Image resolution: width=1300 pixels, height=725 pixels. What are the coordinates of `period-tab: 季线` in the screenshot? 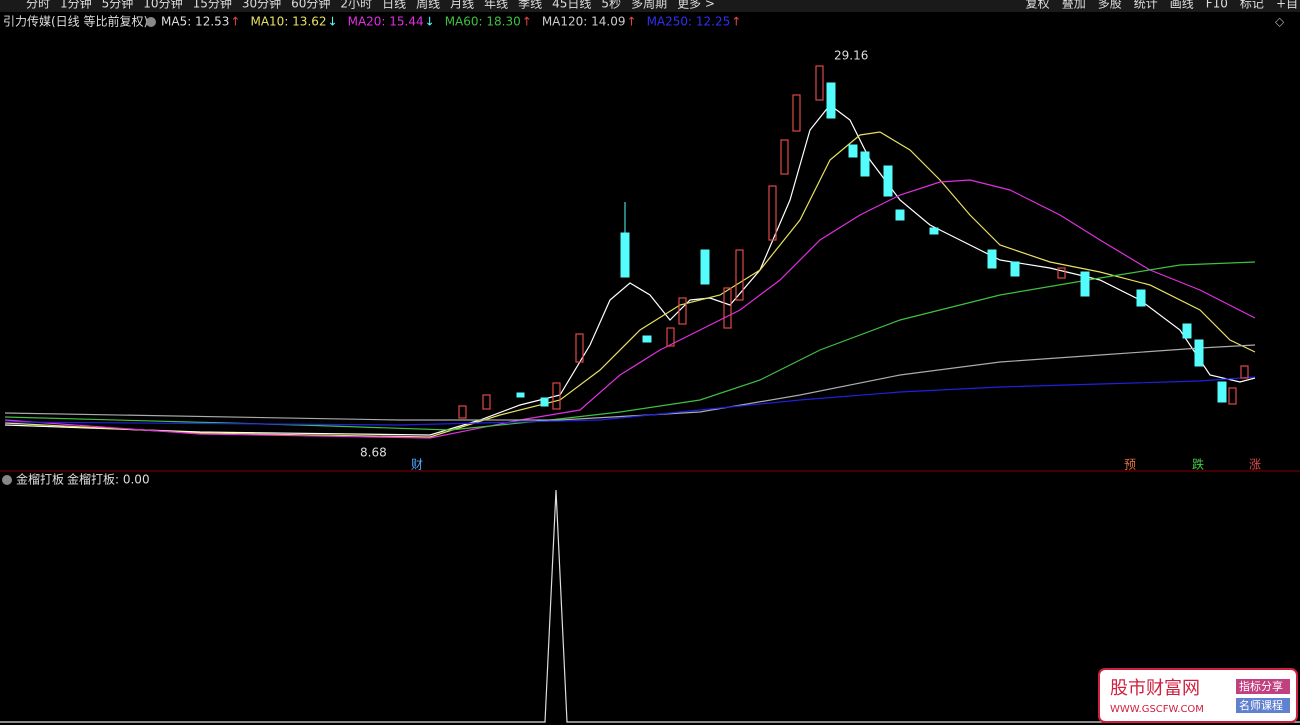 It's located at (530, 5).